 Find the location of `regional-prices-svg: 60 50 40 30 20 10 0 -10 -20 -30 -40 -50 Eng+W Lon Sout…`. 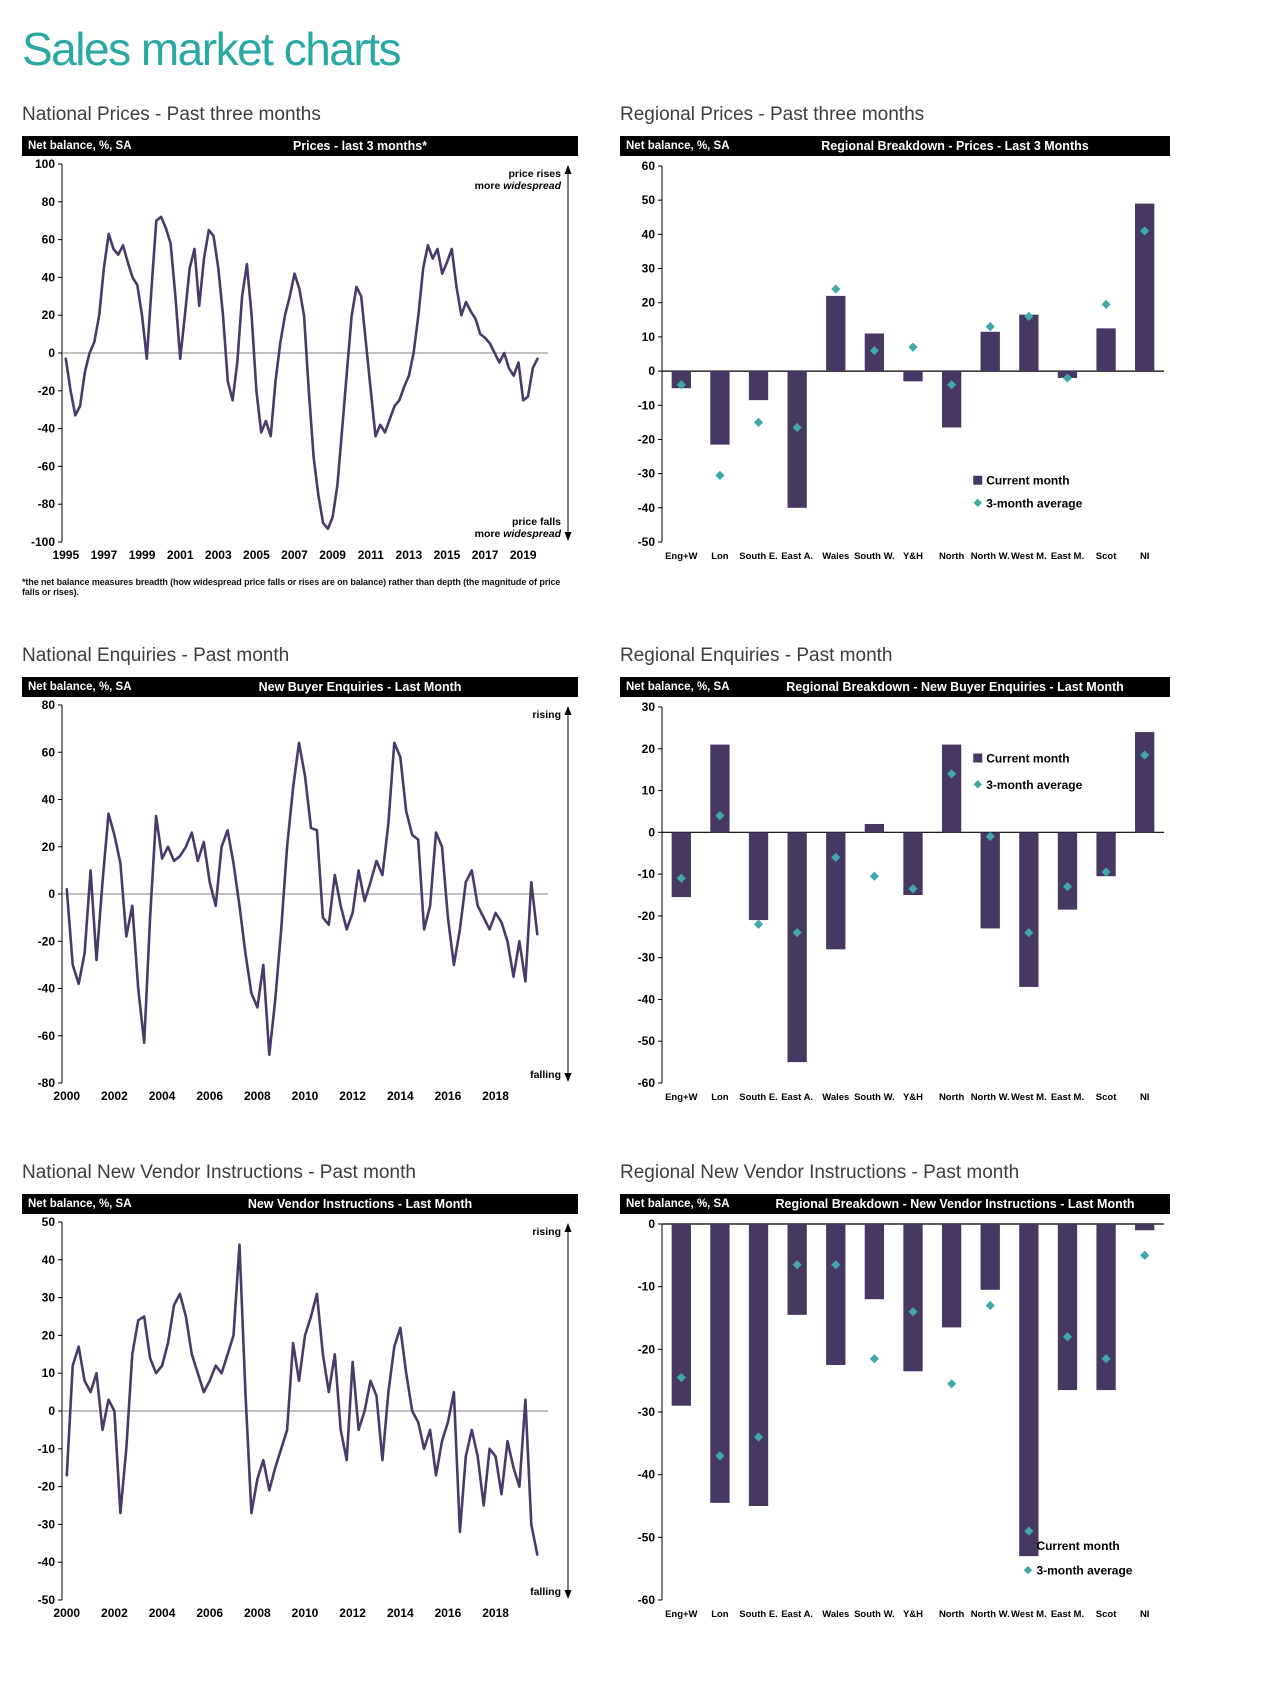

regional-prices-svg: 60 50 40 30 20 10 0 -10 -20 -30 -40 -50 Eng+W Lon Sout… is located at coordinates (901, 360).